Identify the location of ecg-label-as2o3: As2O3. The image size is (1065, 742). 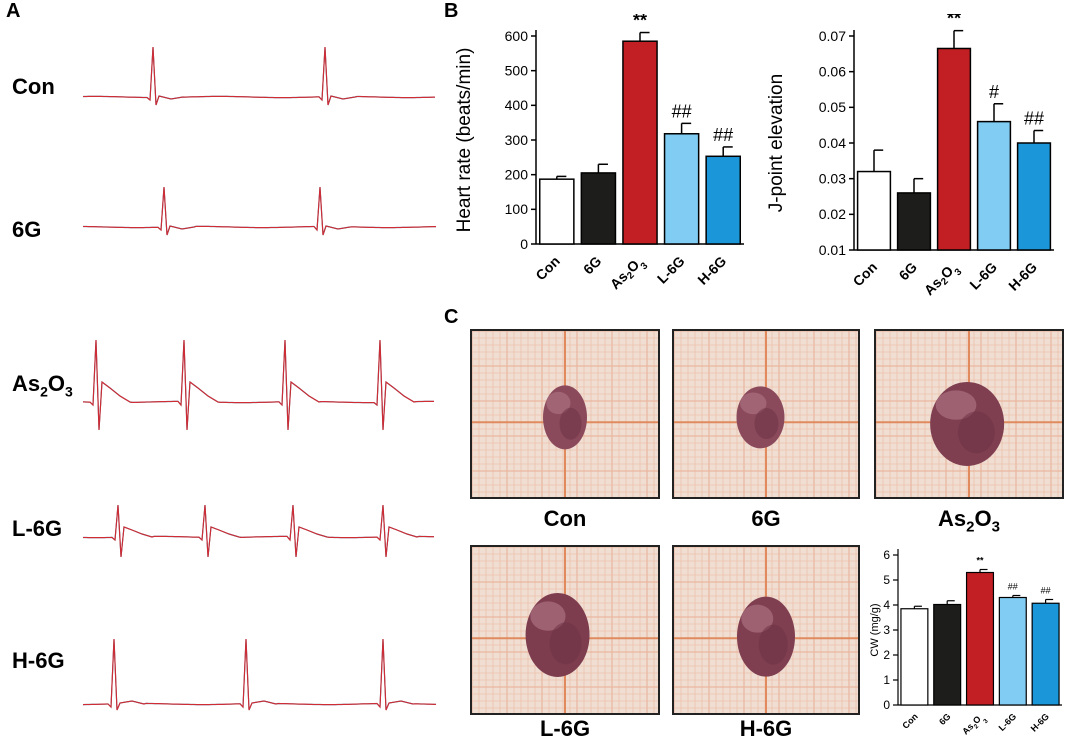
(42, 385).